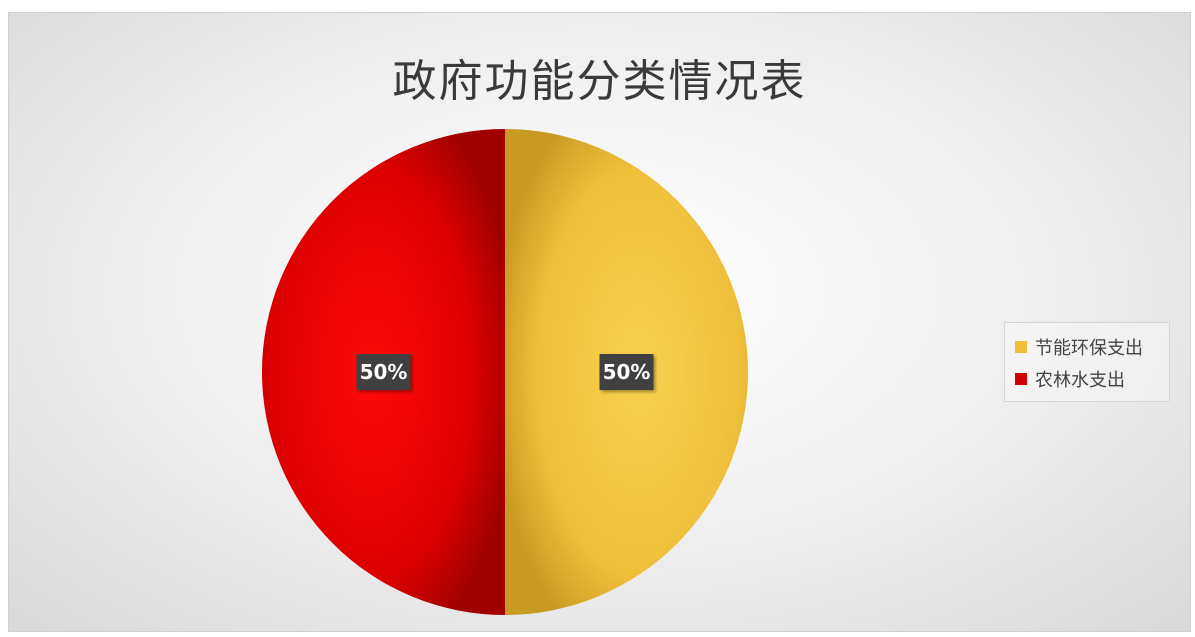  I want to click on legend-item: 节能环保支出, so click(1092, 347).